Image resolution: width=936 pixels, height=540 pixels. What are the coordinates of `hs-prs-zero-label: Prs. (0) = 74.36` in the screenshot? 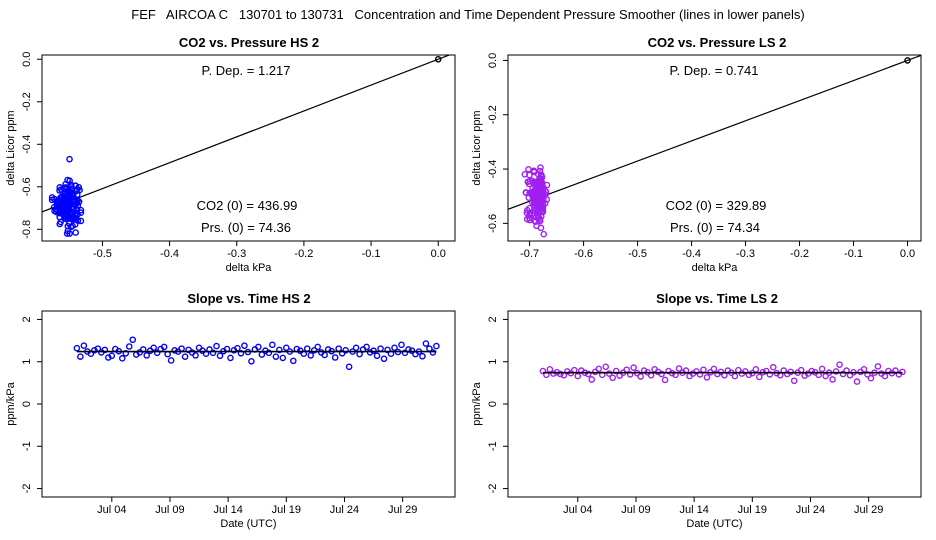 It's located at (246, 227).